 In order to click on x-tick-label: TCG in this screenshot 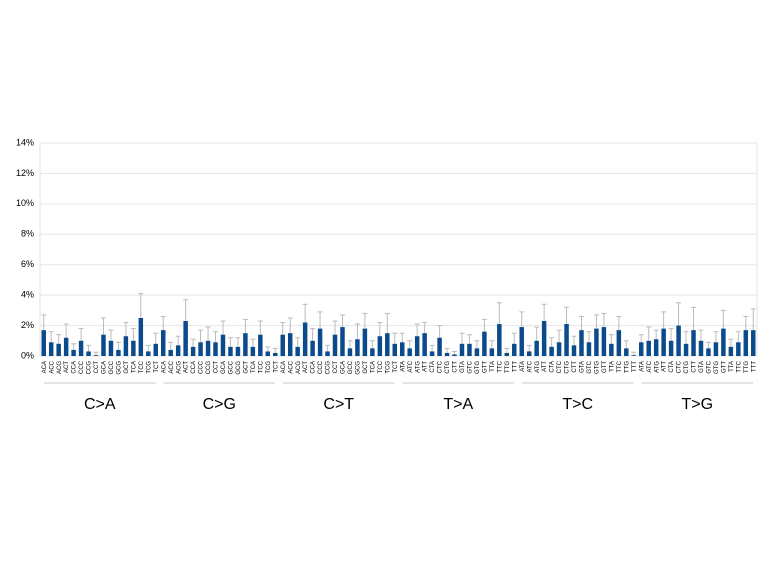, I will do `click(269, 367)`.